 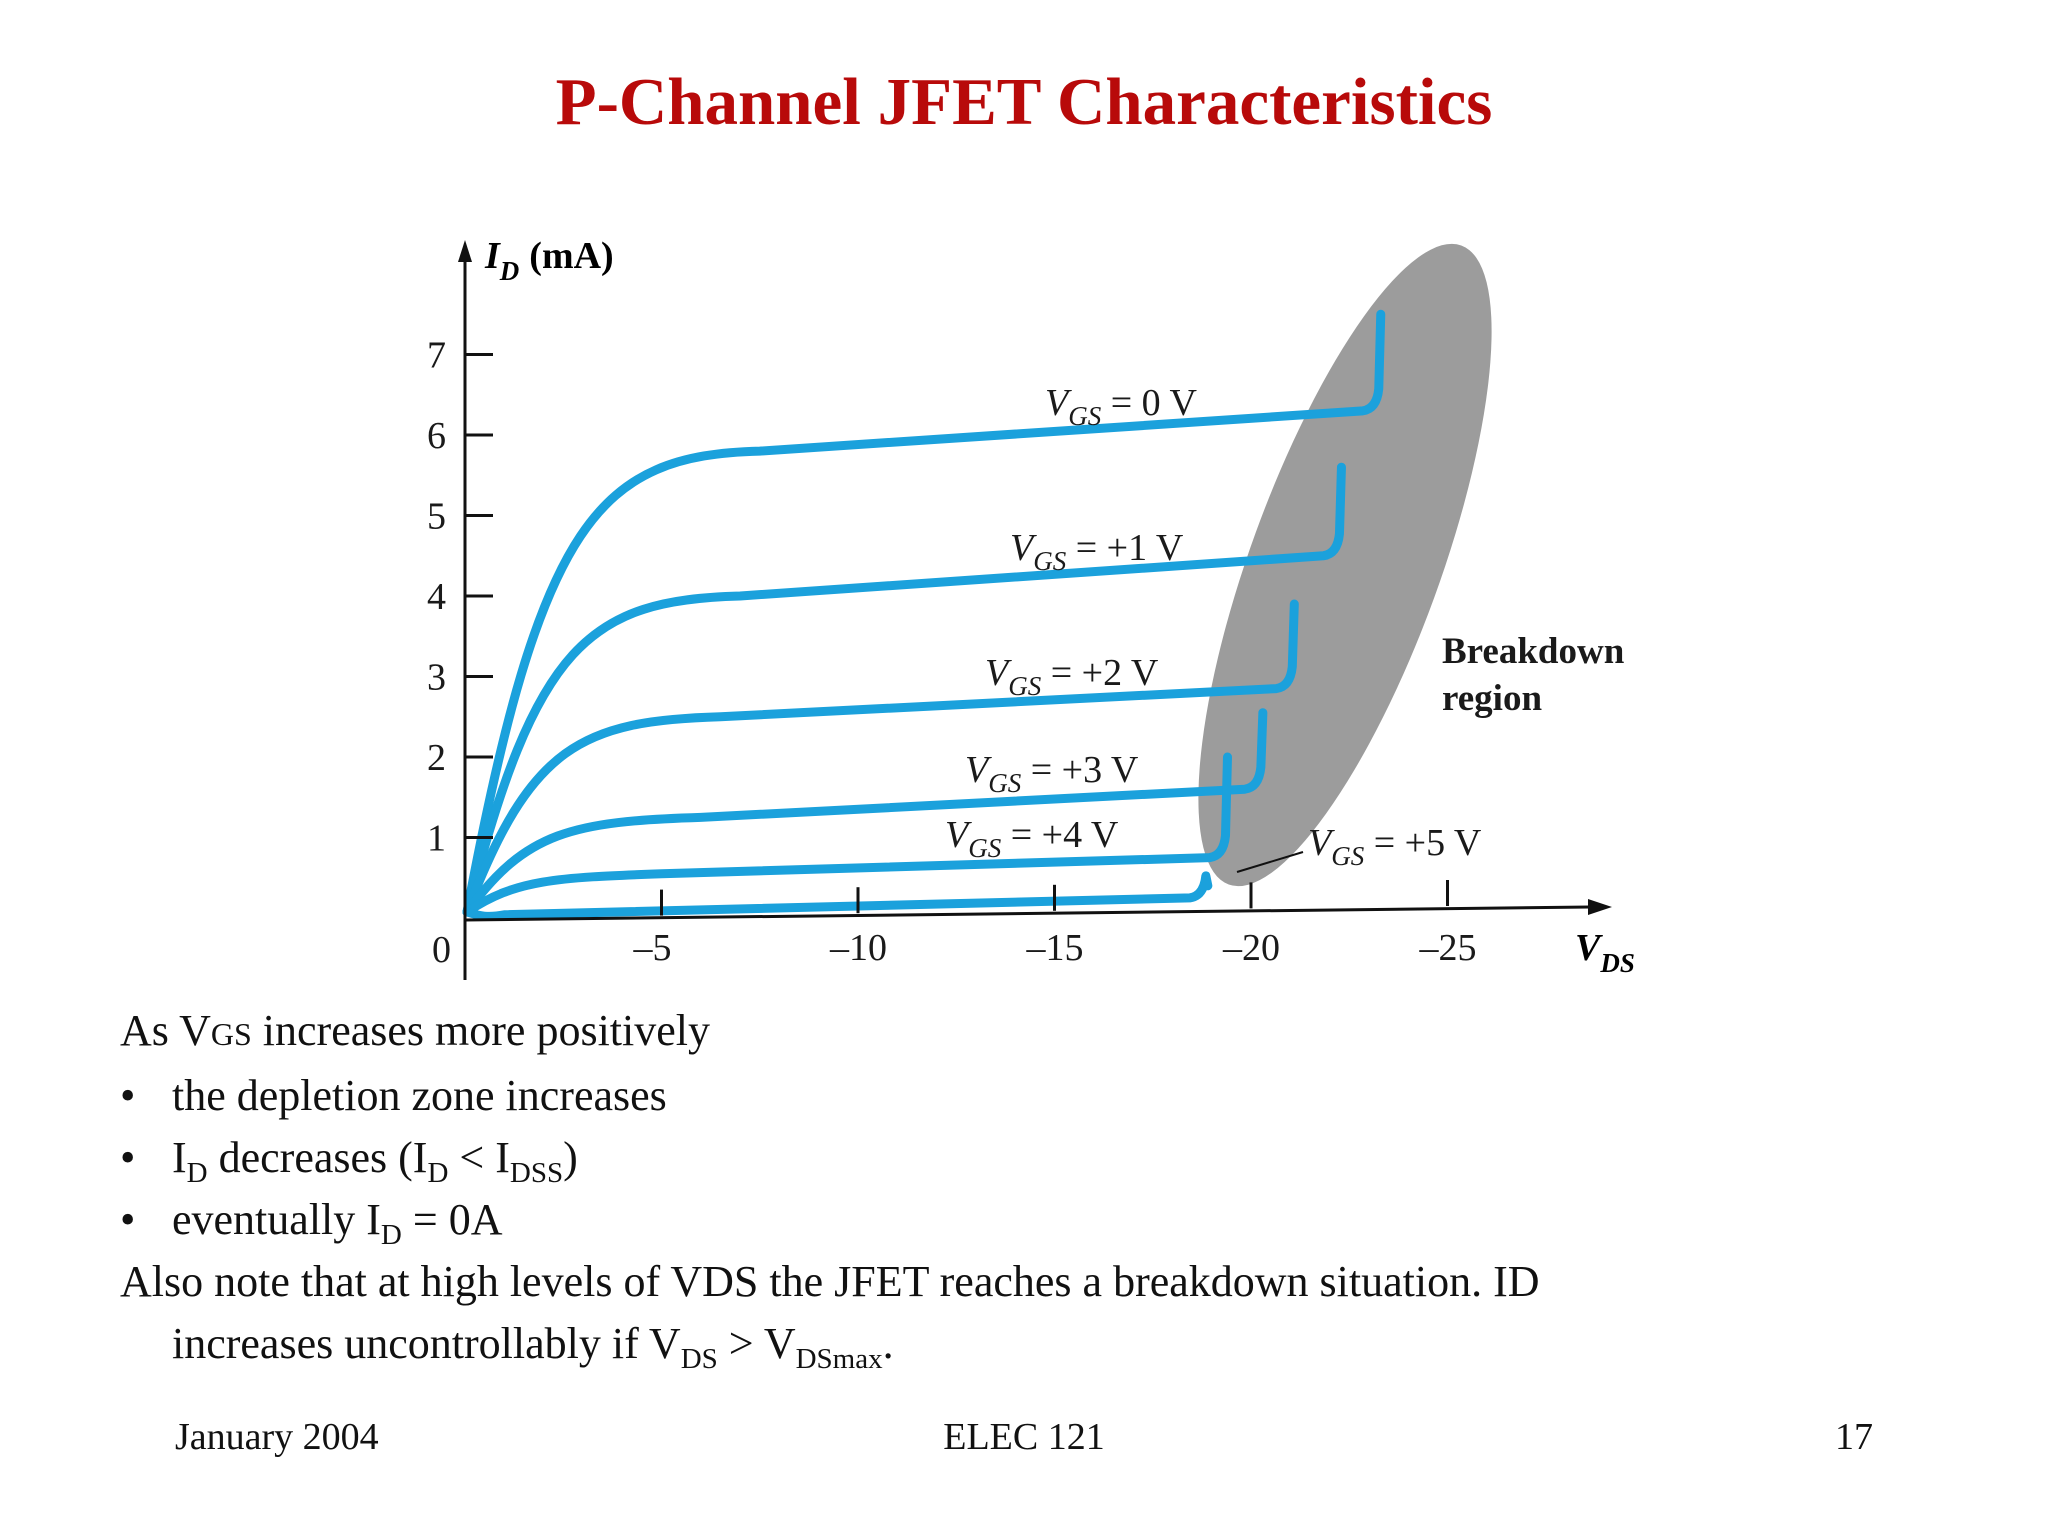 What do you see at coordinates (1492, 698) in the screenshot?
I see `breakdown-label-line2: region` at bounding box center [1492, 698].